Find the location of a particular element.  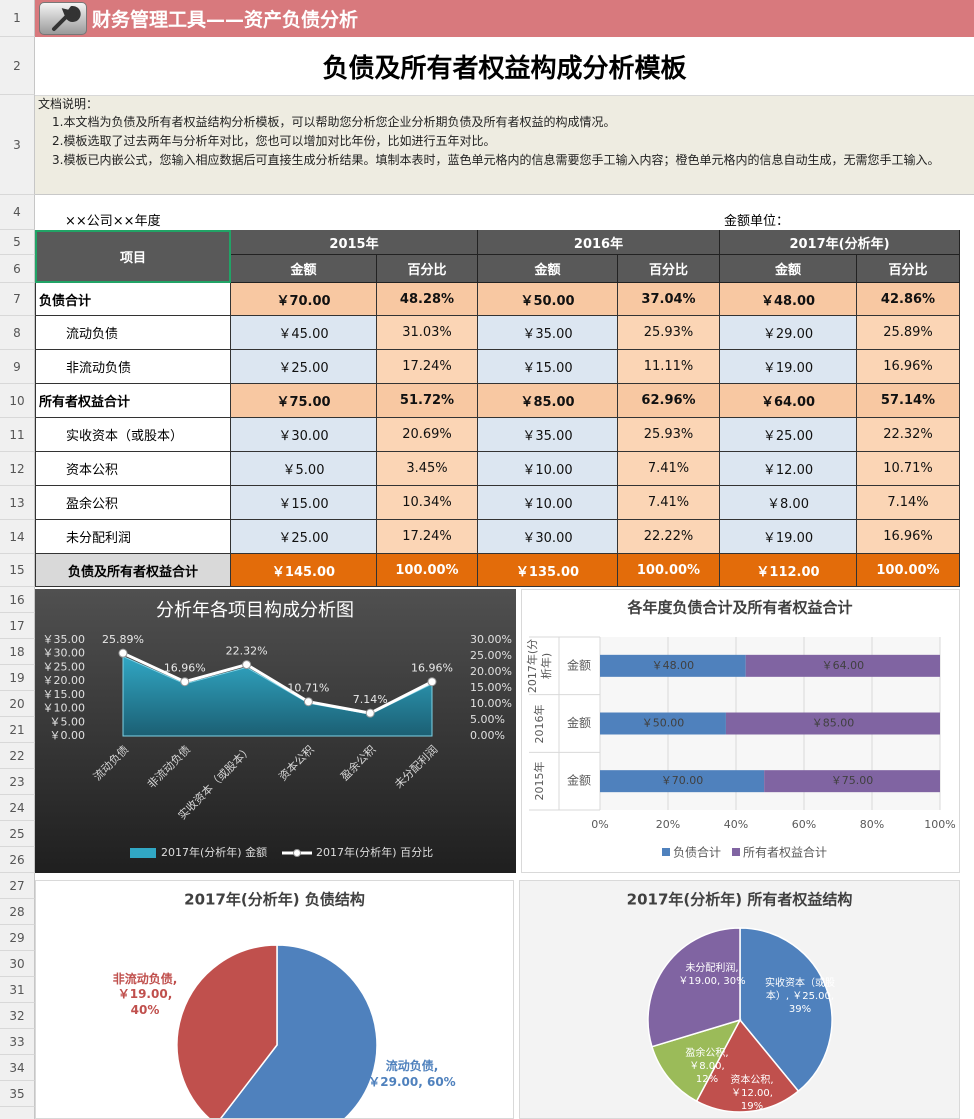

percent-cell: 100.00% is located at coordinates (427, 570).